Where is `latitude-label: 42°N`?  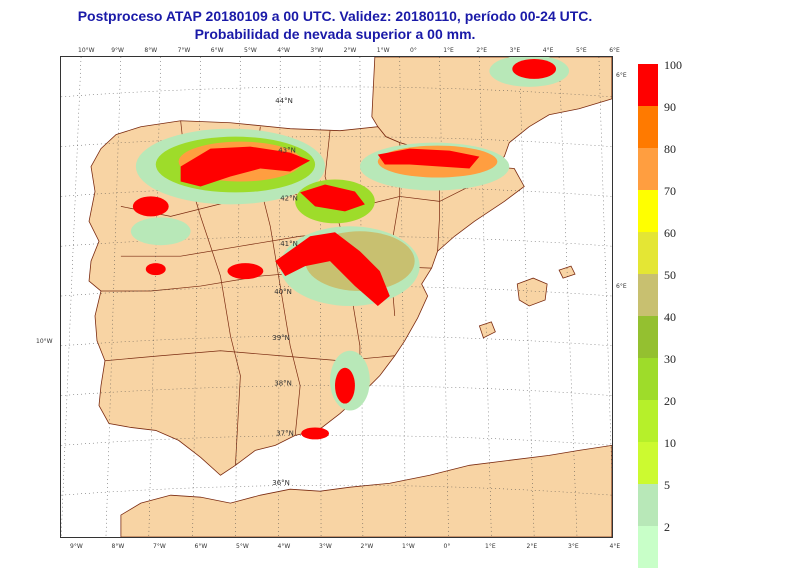
latitude-label: 42°N is located at coordinates (289, 198).